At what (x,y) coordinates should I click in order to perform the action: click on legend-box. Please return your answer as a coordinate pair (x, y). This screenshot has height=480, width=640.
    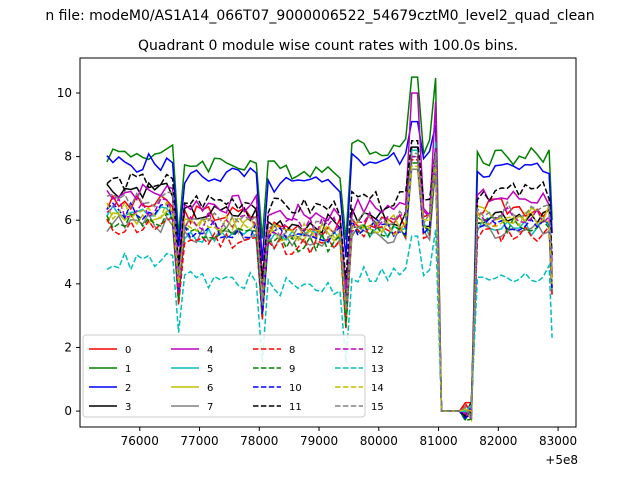
    Looking at the image, I should click on (224, 376).